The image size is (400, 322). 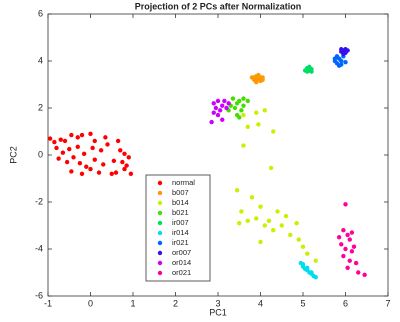 I want to click on x-tick-label: -1, so click(x=48, y=303).